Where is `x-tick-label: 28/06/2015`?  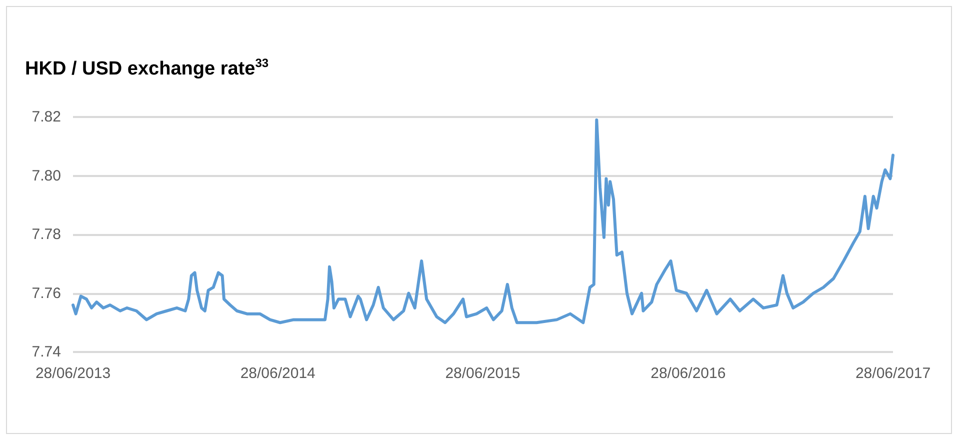
x-tick-label: 28/06/2015 is located at coordinates (482, 373).